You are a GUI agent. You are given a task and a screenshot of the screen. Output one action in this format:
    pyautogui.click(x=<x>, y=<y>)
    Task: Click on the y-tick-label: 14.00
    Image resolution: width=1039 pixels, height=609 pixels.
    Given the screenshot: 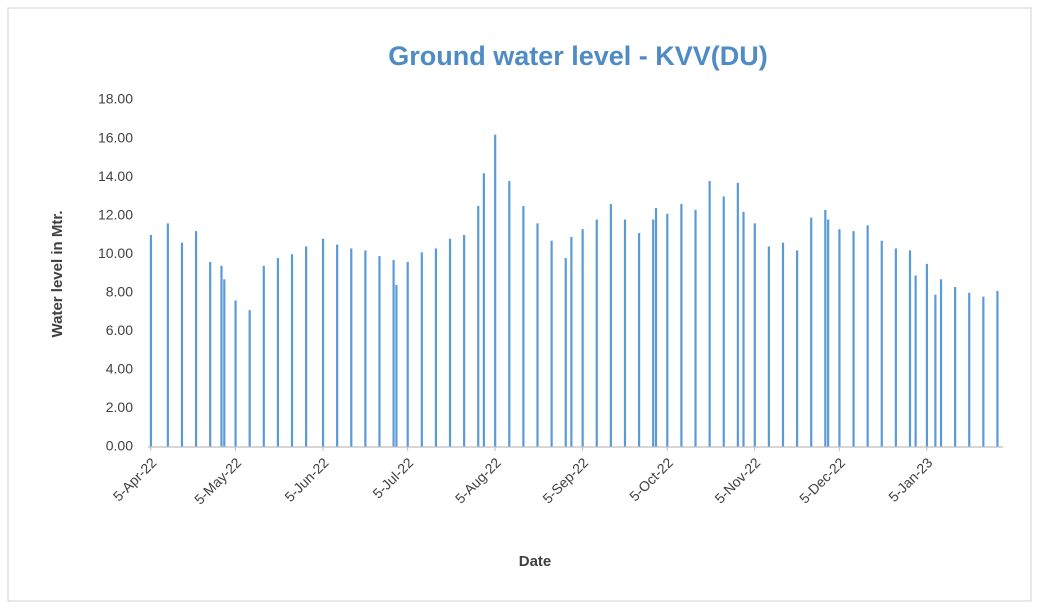 What is the action you would take?
    pyautogui.click(x=115, y=176)
    